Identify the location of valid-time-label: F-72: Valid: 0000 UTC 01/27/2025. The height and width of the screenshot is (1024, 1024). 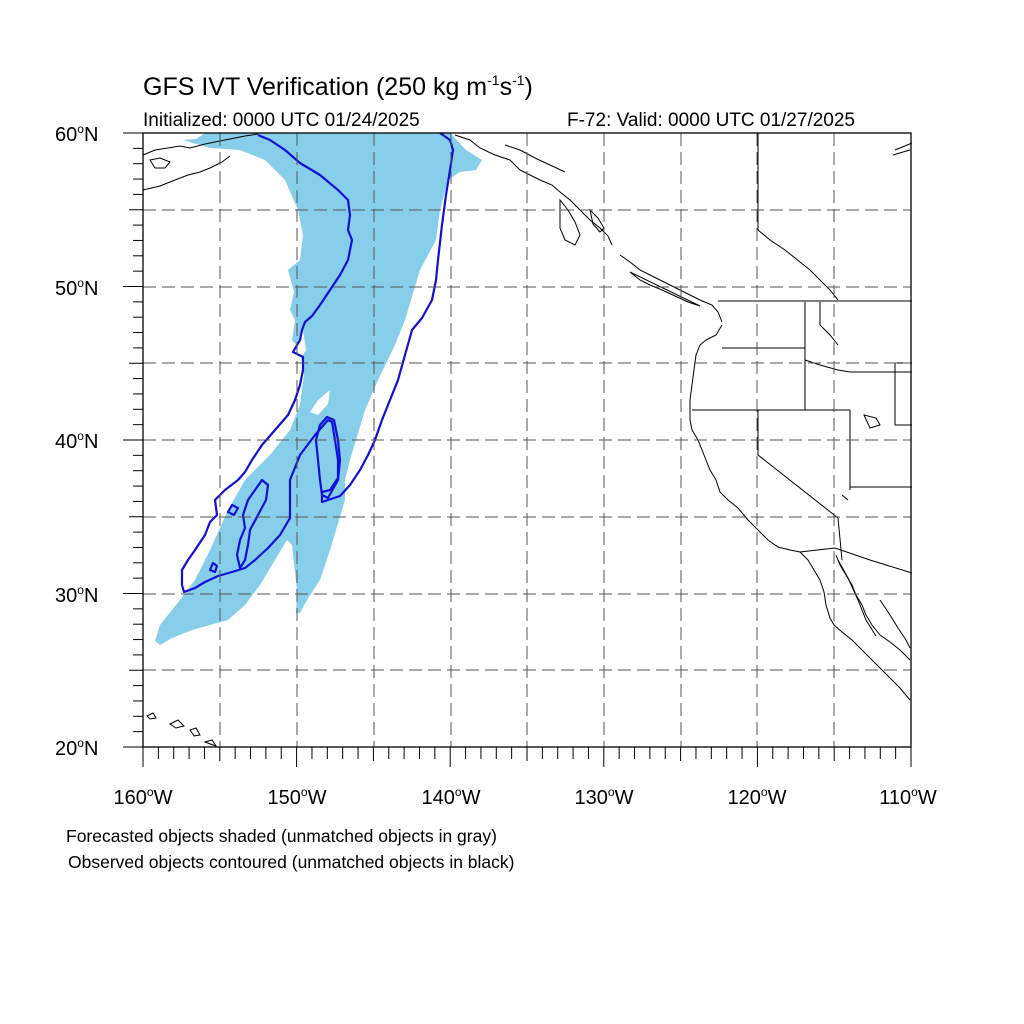
(711, 120).